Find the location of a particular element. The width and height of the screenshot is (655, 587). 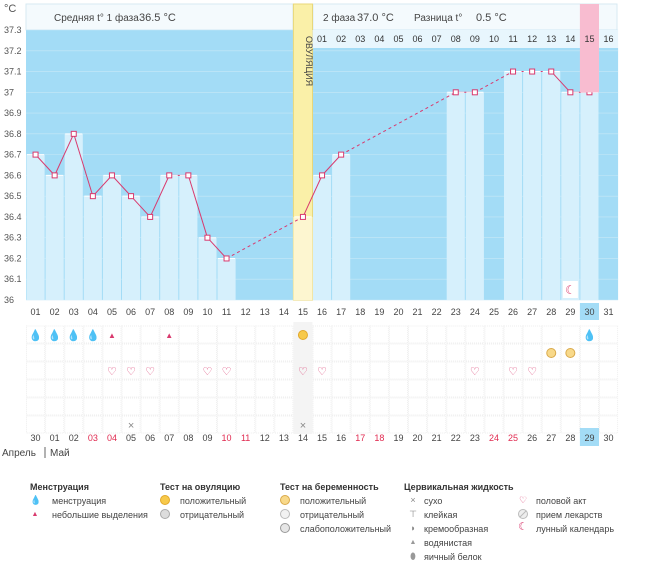

calendar-day: 23 is located at coordinates (475, 438).